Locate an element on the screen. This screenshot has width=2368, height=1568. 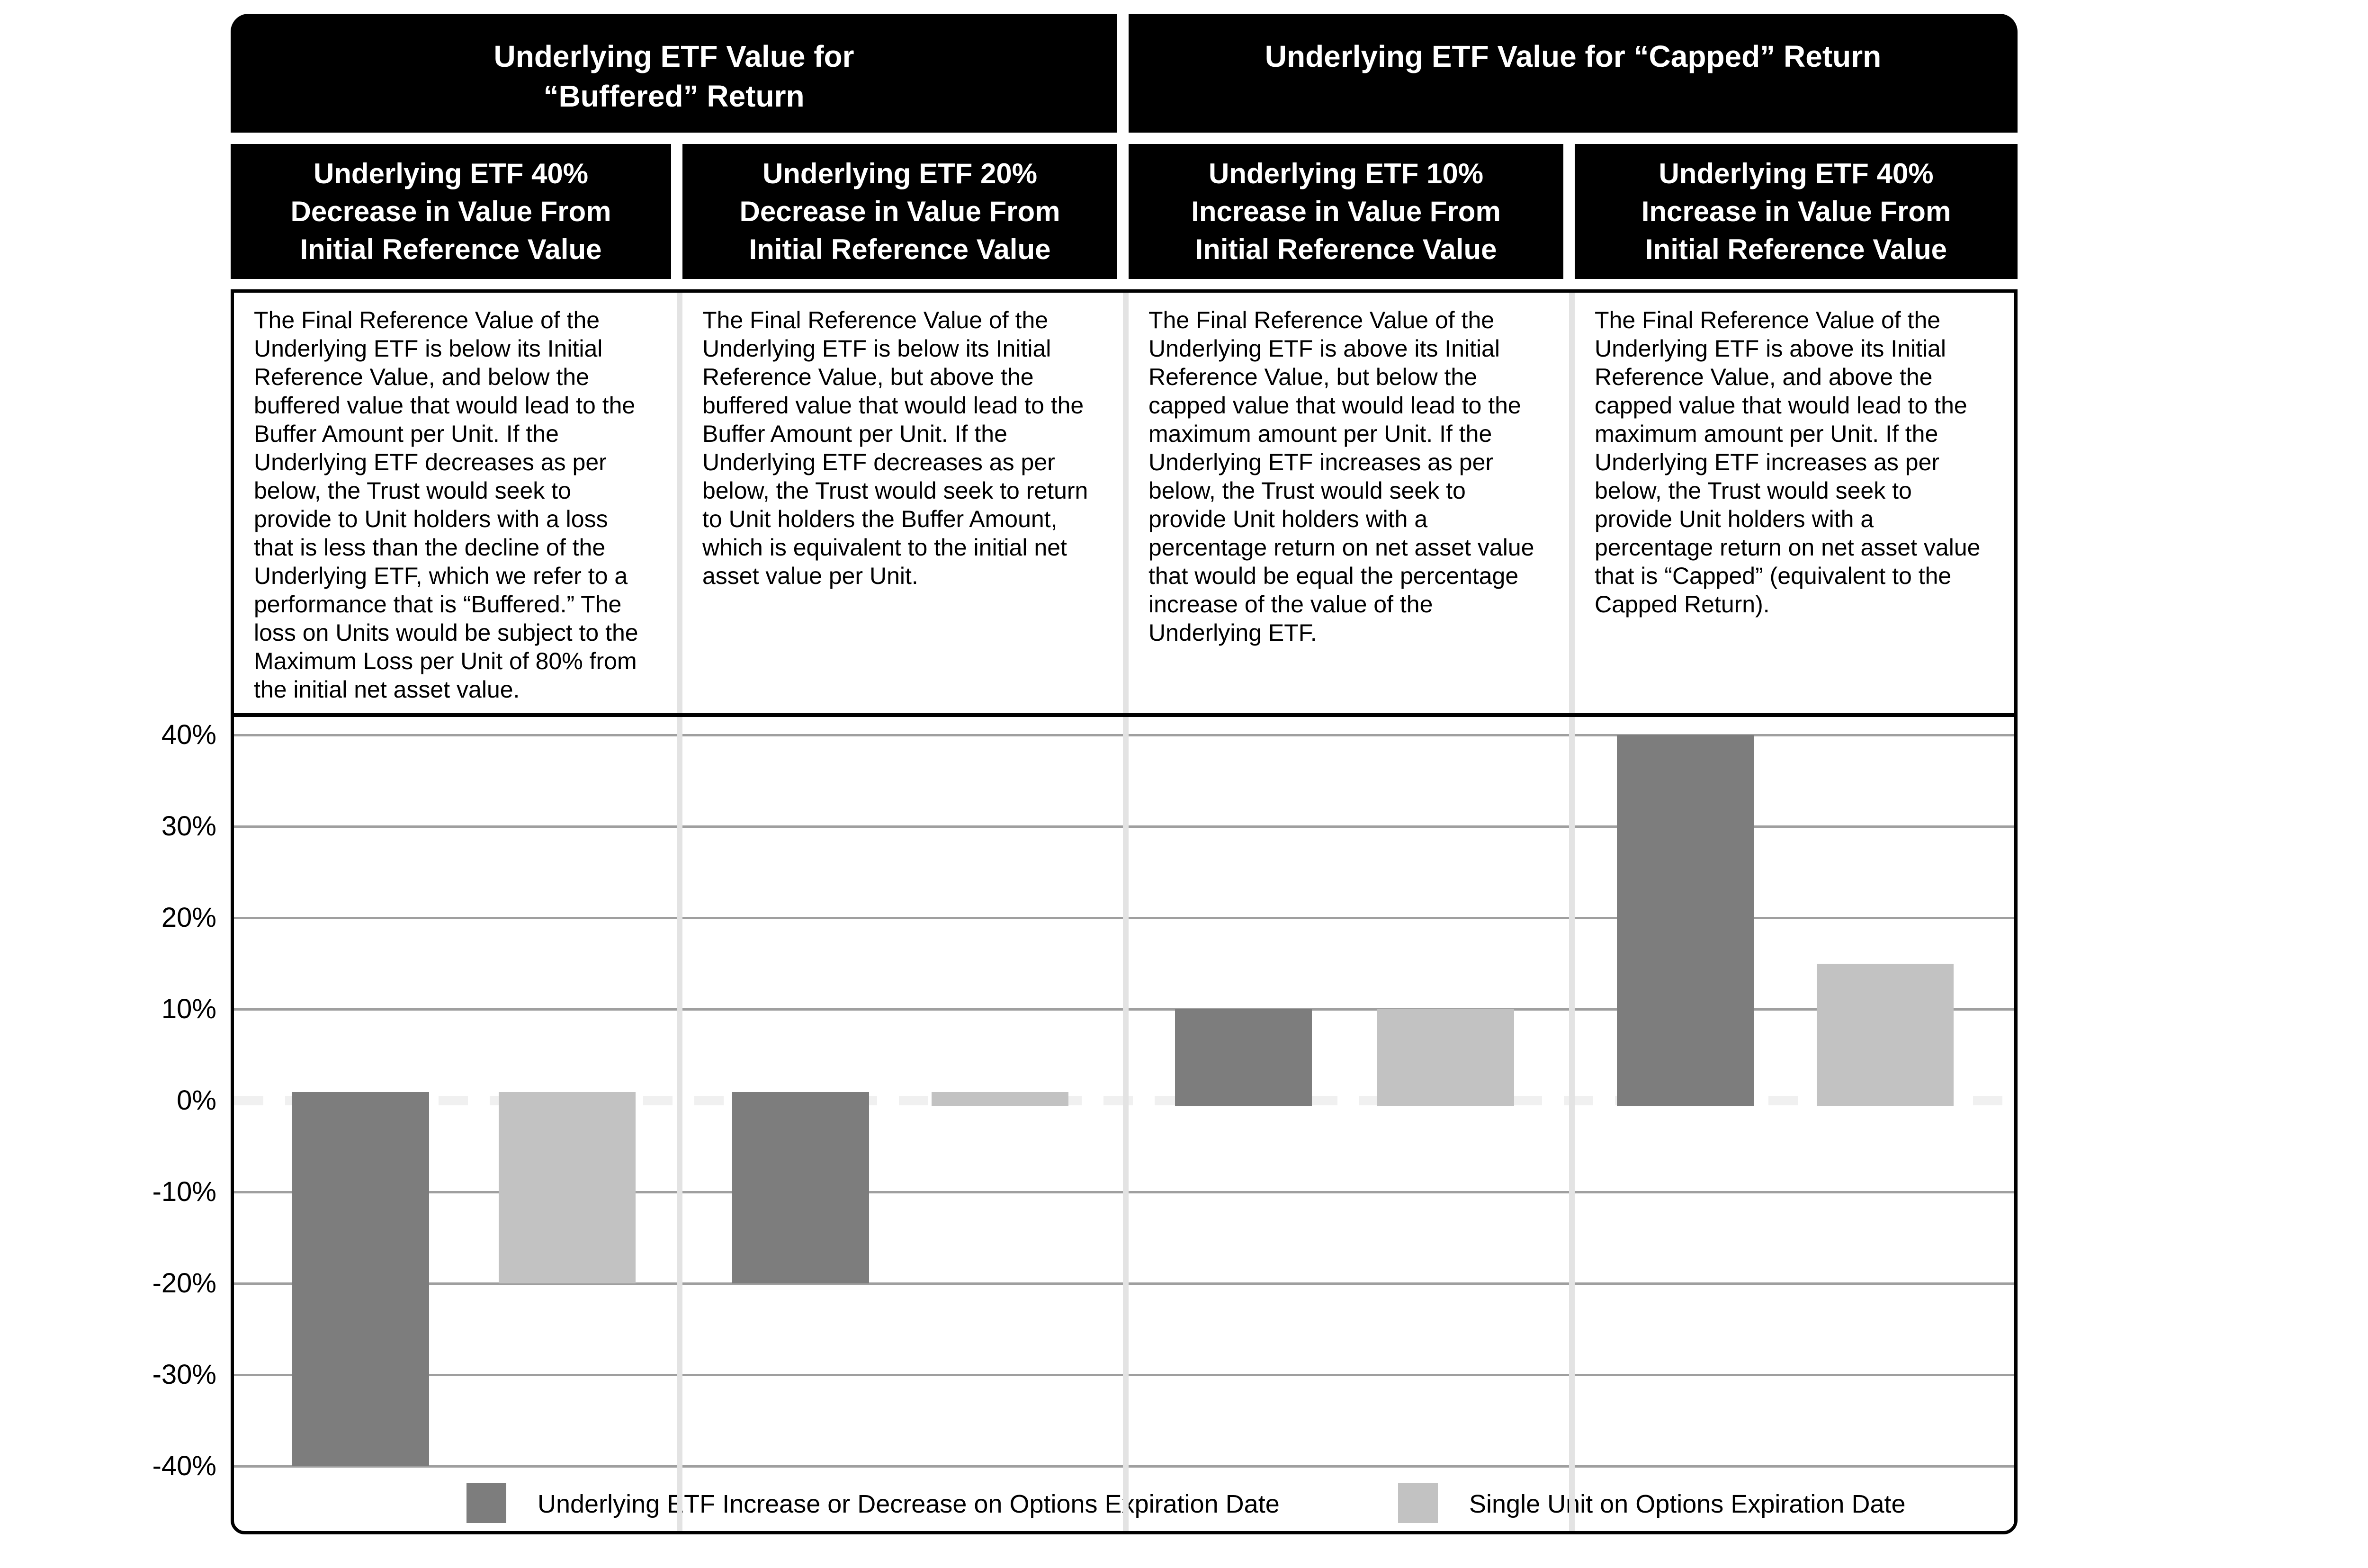
y-axis-label-20%: 20% is located at coordinates (188, 917).